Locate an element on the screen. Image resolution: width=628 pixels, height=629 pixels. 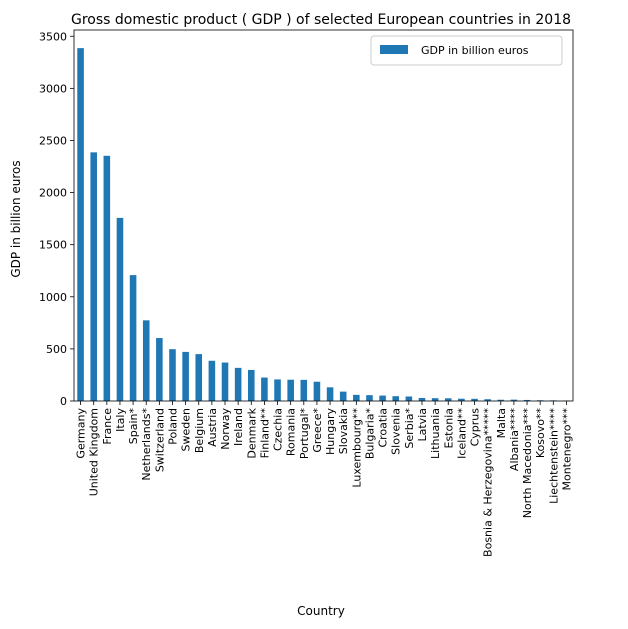
legend-frame is located at coordinates (466, 50).